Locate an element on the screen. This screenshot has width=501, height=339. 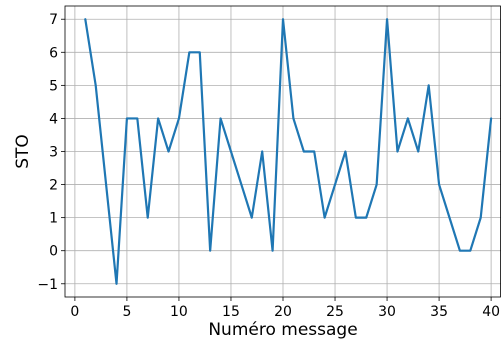
y-tick-label: 0 is located at coordinates (53, 252).